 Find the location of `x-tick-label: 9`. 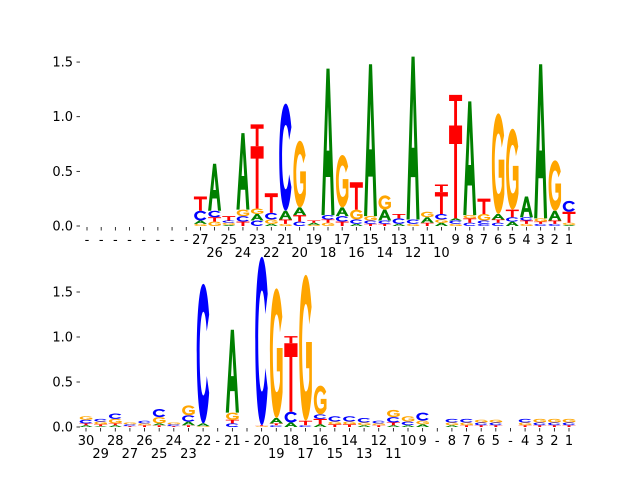

x-tick-label: 9 is located at coordinates (422, 441).